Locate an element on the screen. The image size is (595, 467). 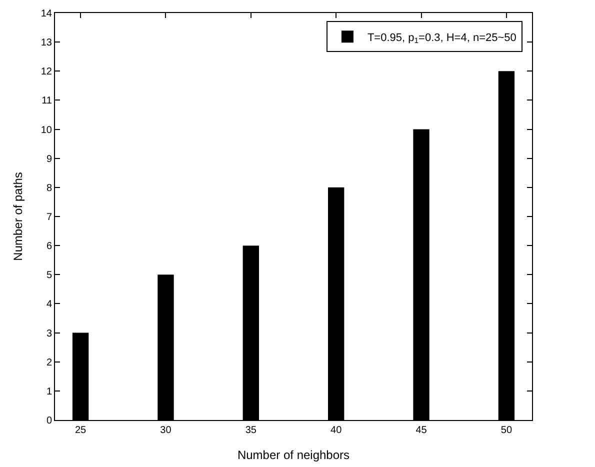
y-tick-label: 1 is located at coordinates (49, 392).